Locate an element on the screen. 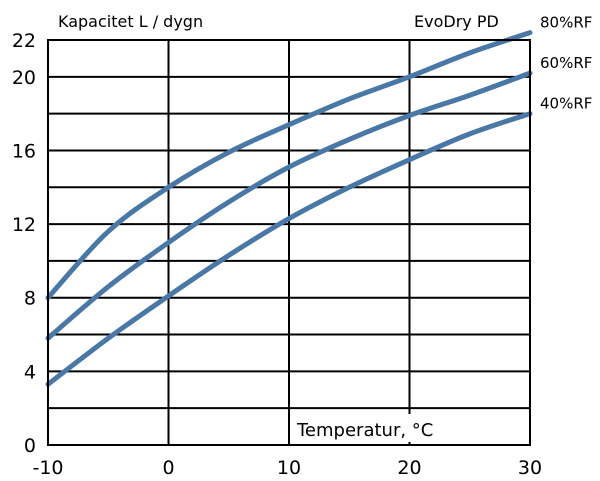 Image resolution: width=600 pixels, height=481 pixels. y-tick-label: 4 is located at coordinates (30, 372).